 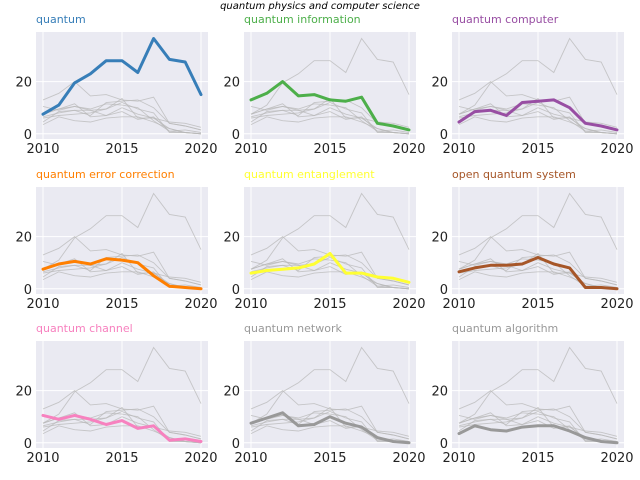 What do you see at coordinates (309, 174) in the screenshot?
I see `panel-title: quantum entanglement` at bounding box center [309, 174].